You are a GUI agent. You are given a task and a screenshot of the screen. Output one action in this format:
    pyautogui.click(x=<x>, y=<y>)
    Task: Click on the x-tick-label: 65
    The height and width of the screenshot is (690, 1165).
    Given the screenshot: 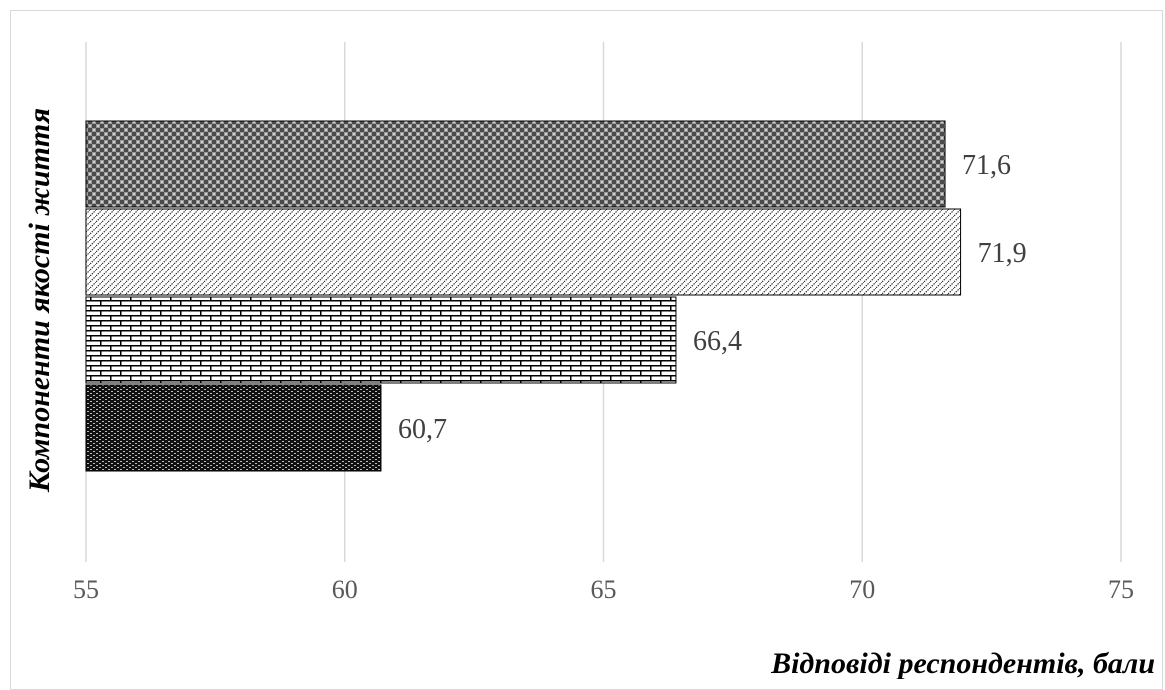 What is the action you would take?
    pyautogui.click(x=604, y=589)
    